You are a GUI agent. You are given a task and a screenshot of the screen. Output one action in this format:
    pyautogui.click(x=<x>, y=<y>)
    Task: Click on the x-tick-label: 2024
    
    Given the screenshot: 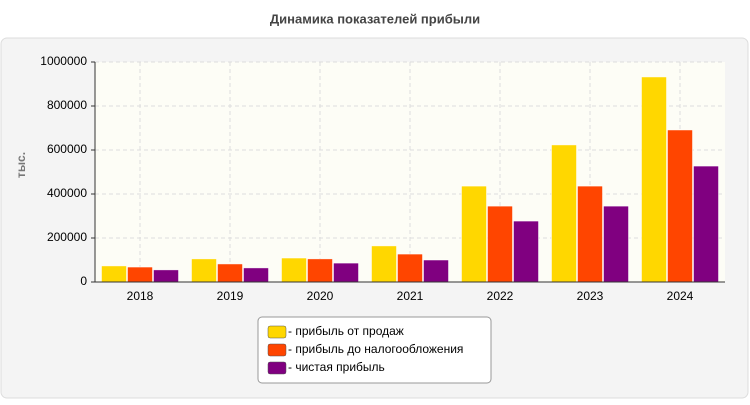 What is the action you would take?
    pyautogui.click(x=680, y=296)
    